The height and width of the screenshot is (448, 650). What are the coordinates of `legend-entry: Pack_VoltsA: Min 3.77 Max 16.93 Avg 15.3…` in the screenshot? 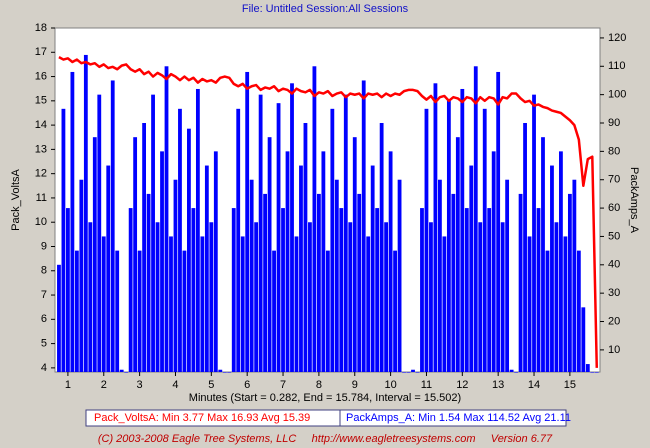 It's located at (202, 418).